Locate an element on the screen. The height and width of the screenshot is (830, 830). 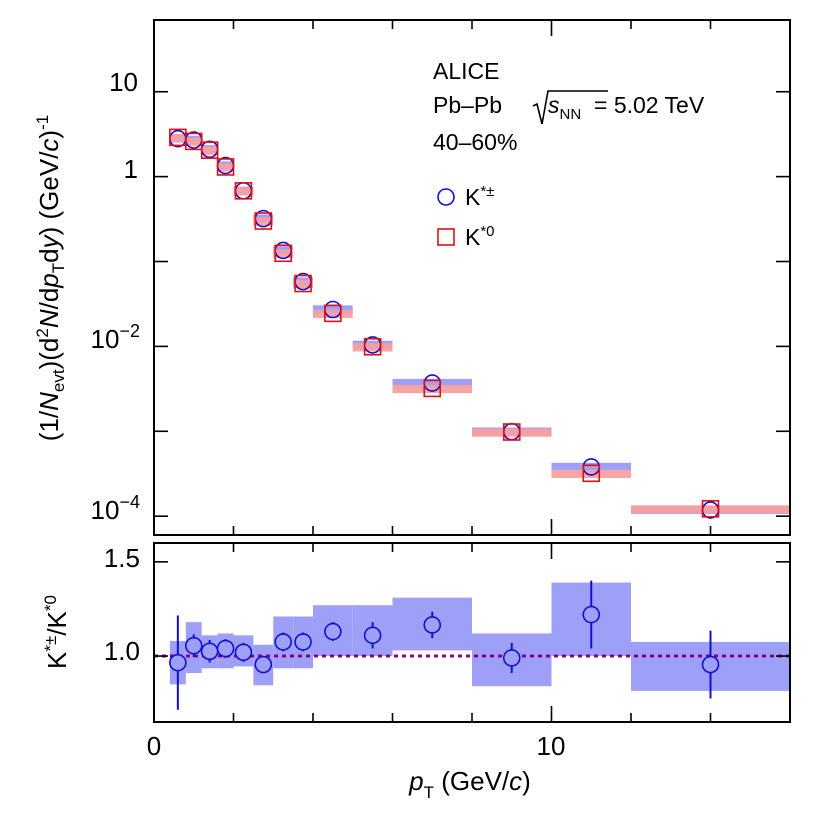
sqrt-s-nn-symbol: sNN is located at coordinates (564, 107).